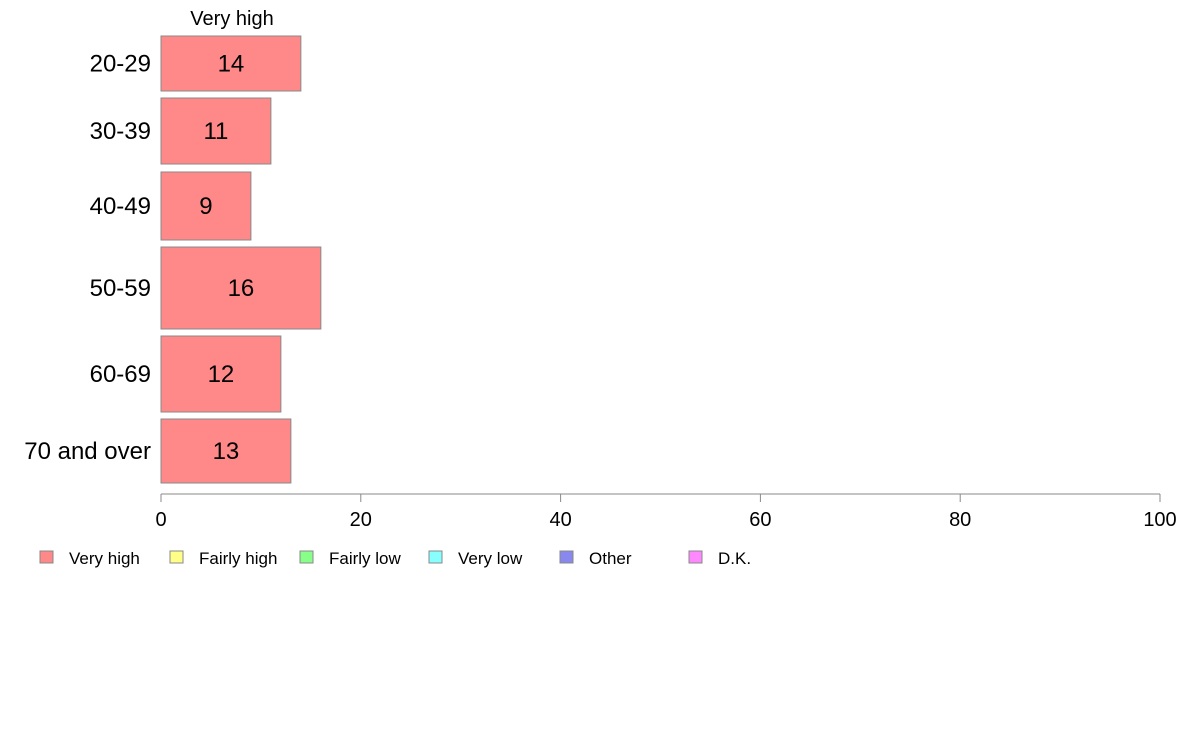  Describe the element at coordinates (46, 557) in the screenshot. I see `legend-swatch-very-high` at that location.